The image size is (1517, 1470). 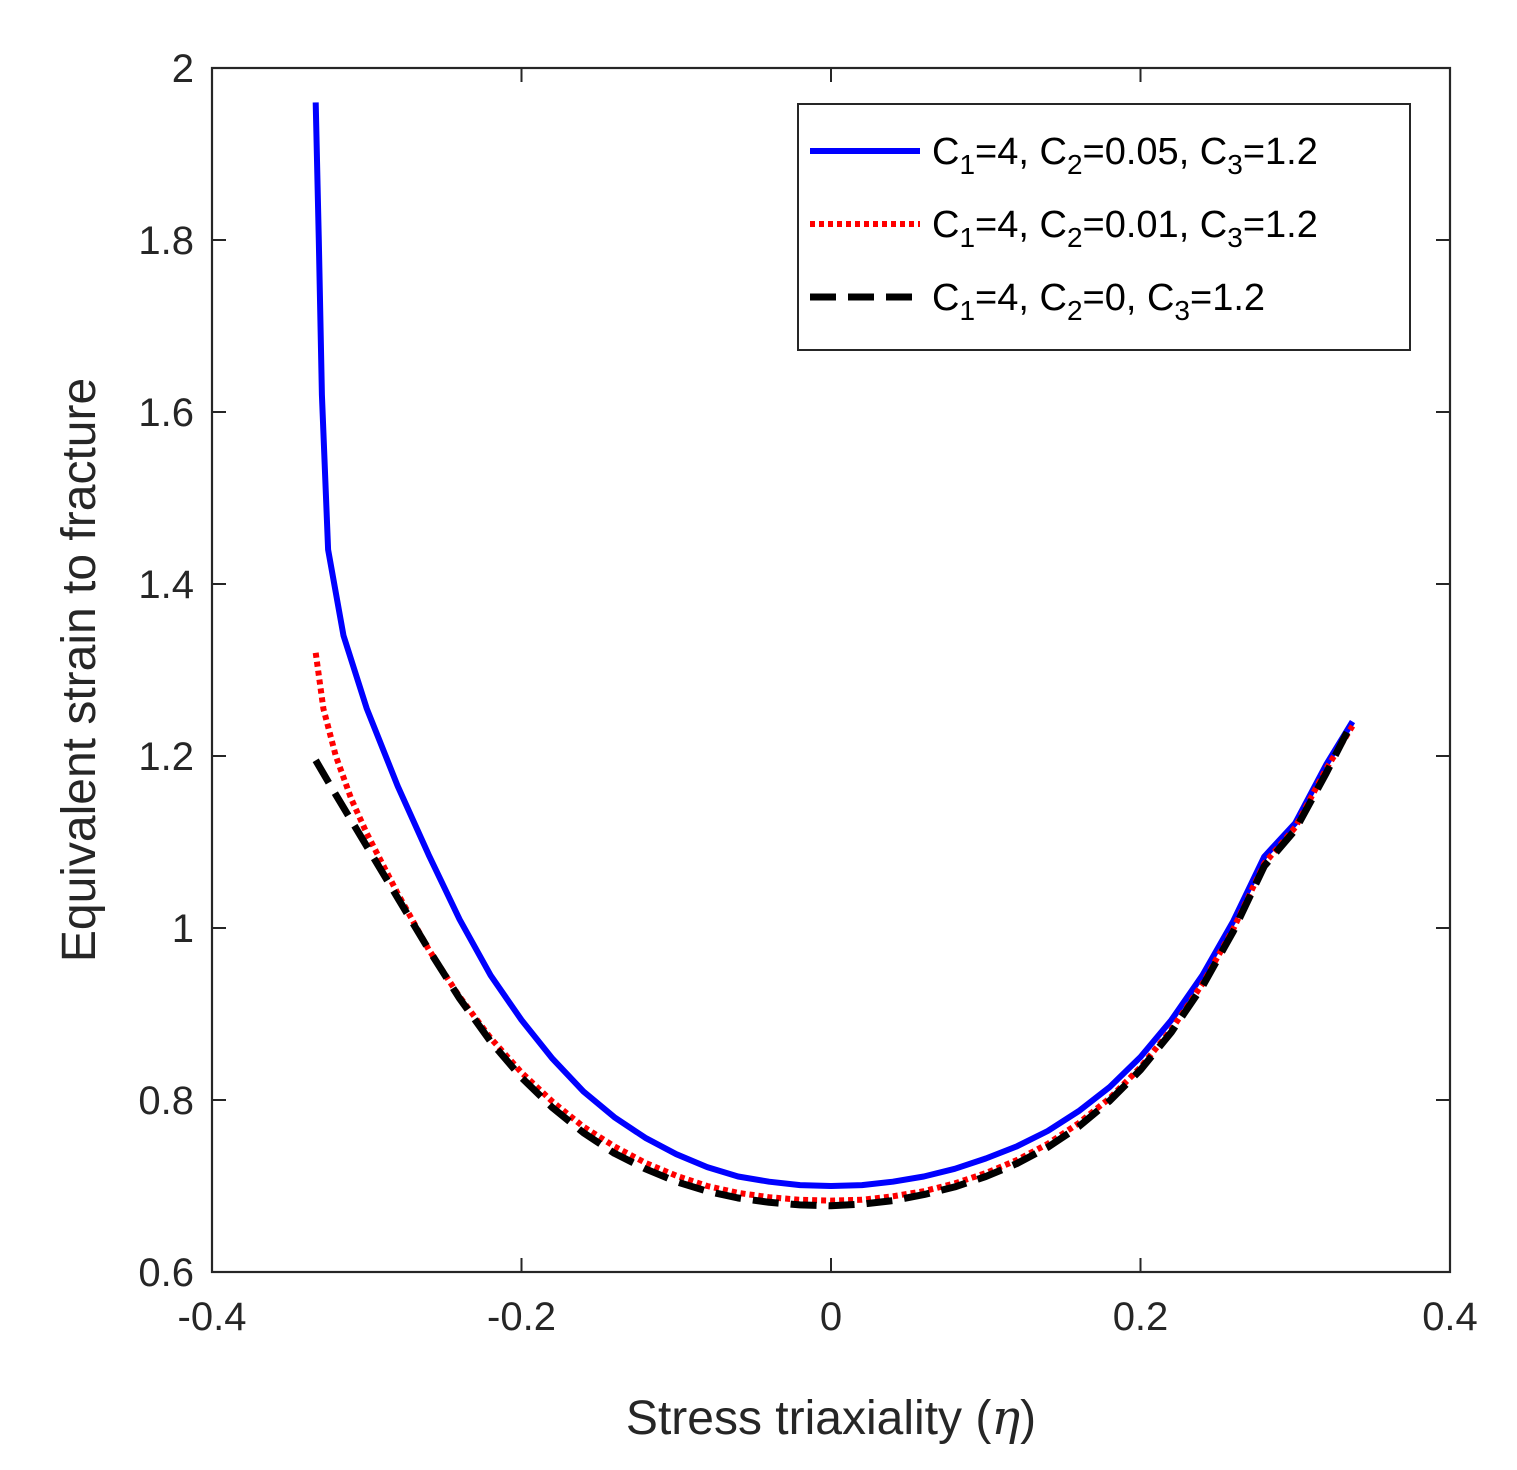 I want to click on y-tick-label: 1.2, so click(x=166, y=757).